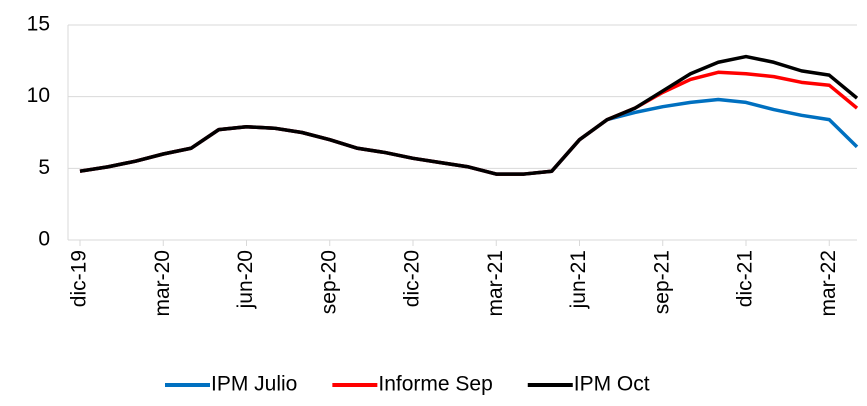  What do you see at coordinates (38, 24) in the screenshot?
I see `y-tick-label: 15` at bounding box center [38, 24].